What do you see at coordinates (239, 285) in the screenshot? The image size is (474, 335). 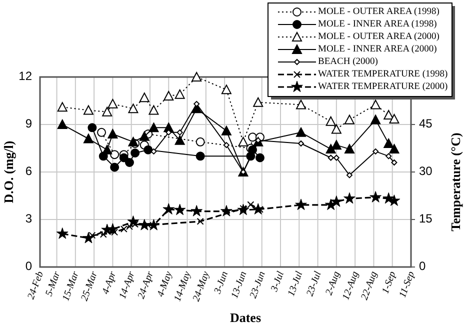 I see `x-tick-label: 13-Jun` at bounding box center [239, 285].